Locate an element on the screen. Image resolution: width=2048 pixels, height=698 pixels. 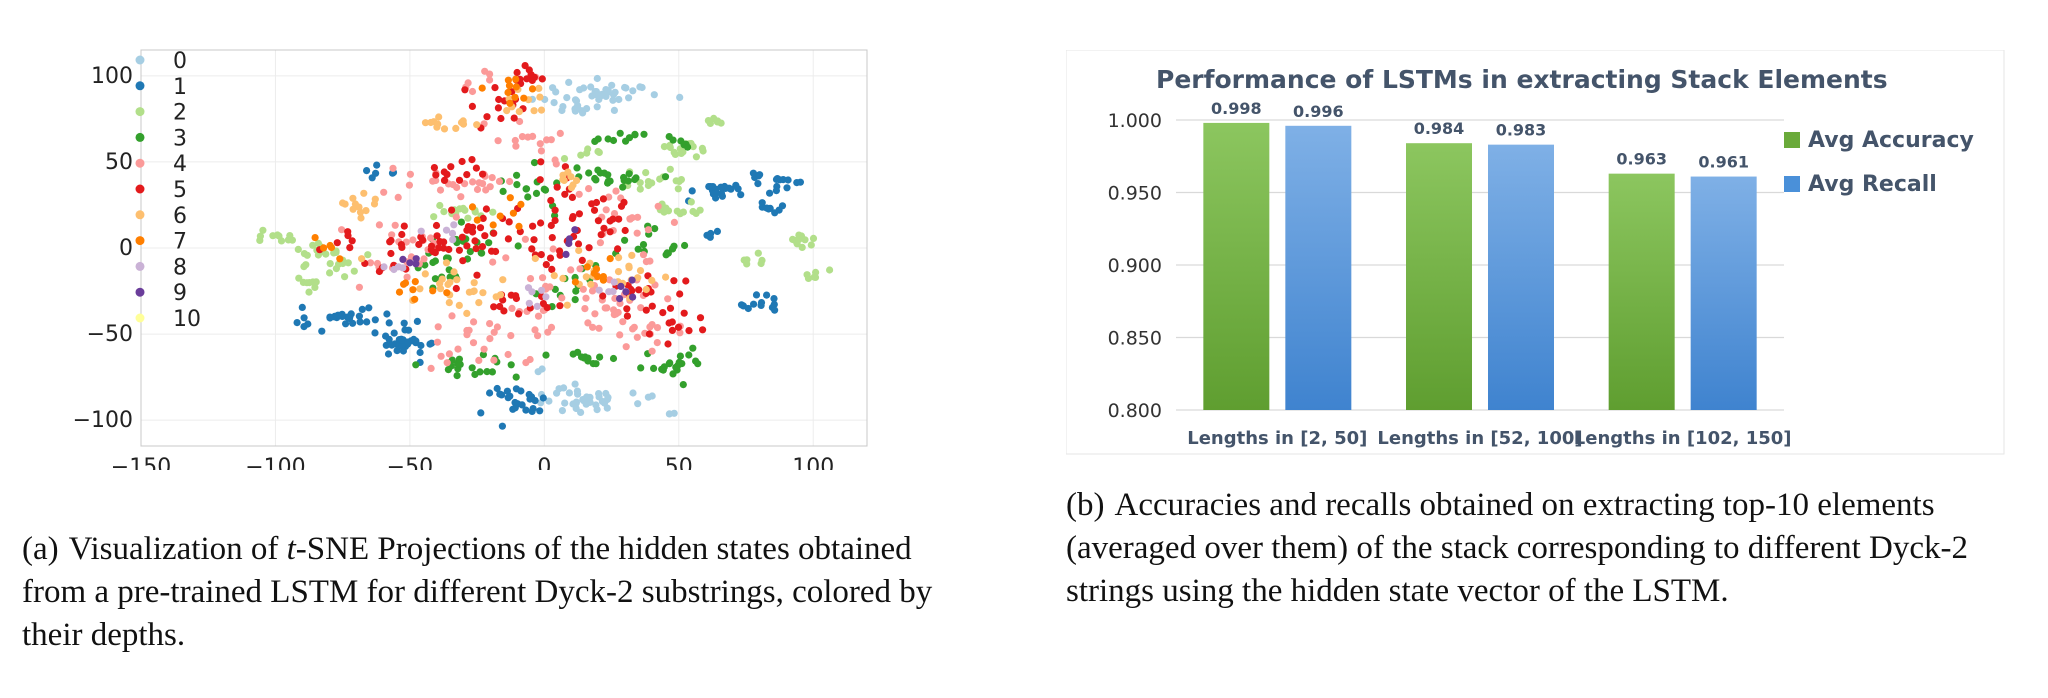
x-tick-label: −150 is located at coordinates (141, 462).